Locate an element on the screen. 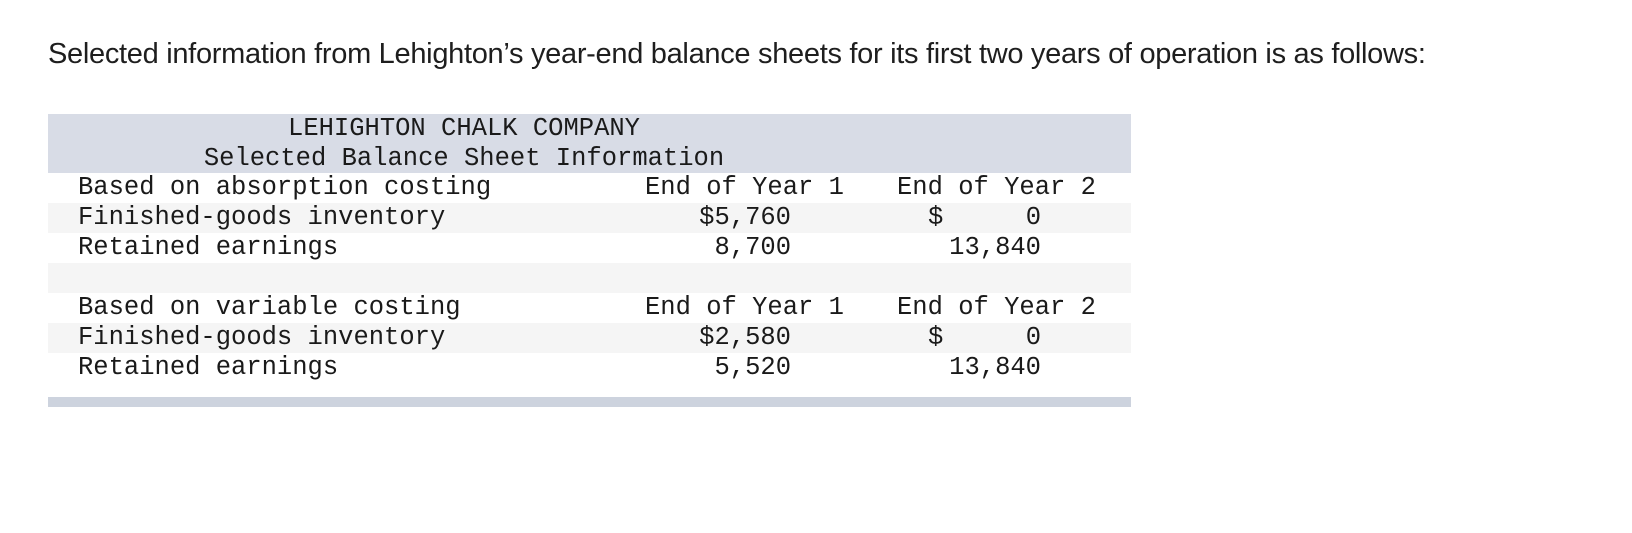 The width and height of the screenshot is (1632, 533). company-name: LEHIGHTON CHALK COMPANY is located at coordinates (464, 128).